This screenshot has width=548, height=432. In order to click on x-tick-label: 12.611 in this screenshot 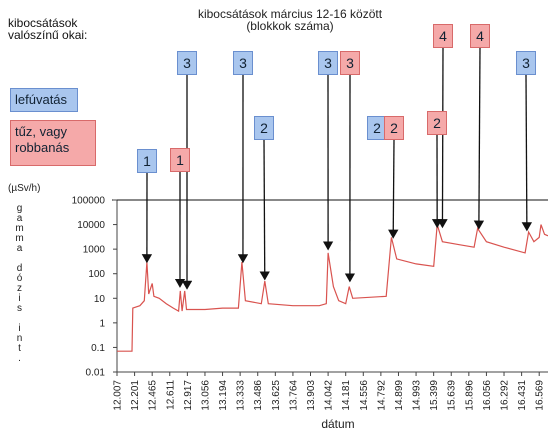, I will do `click(170, 395)`.